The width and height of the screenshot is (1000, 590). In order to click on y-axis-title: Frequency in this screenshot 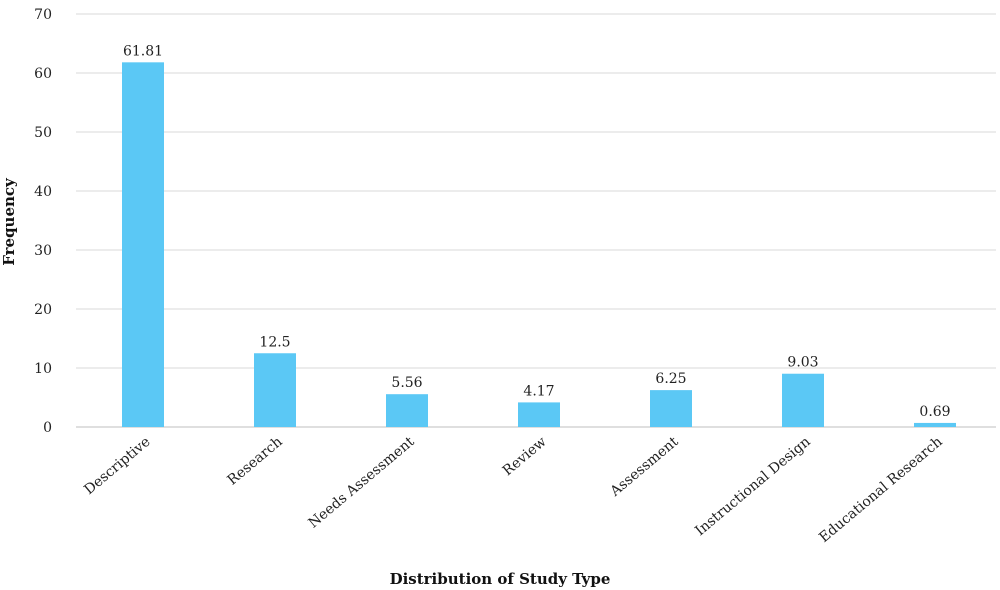, I will do `click(9, 221)`.